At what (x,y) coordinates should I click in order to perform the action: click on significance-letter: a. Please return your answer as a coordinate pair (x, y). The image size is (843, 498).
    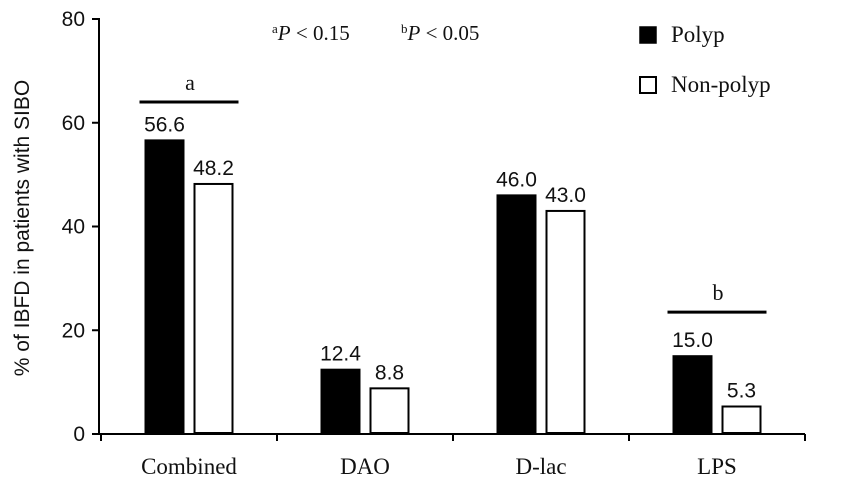
    Looking at the image, I should click on (190, 82).